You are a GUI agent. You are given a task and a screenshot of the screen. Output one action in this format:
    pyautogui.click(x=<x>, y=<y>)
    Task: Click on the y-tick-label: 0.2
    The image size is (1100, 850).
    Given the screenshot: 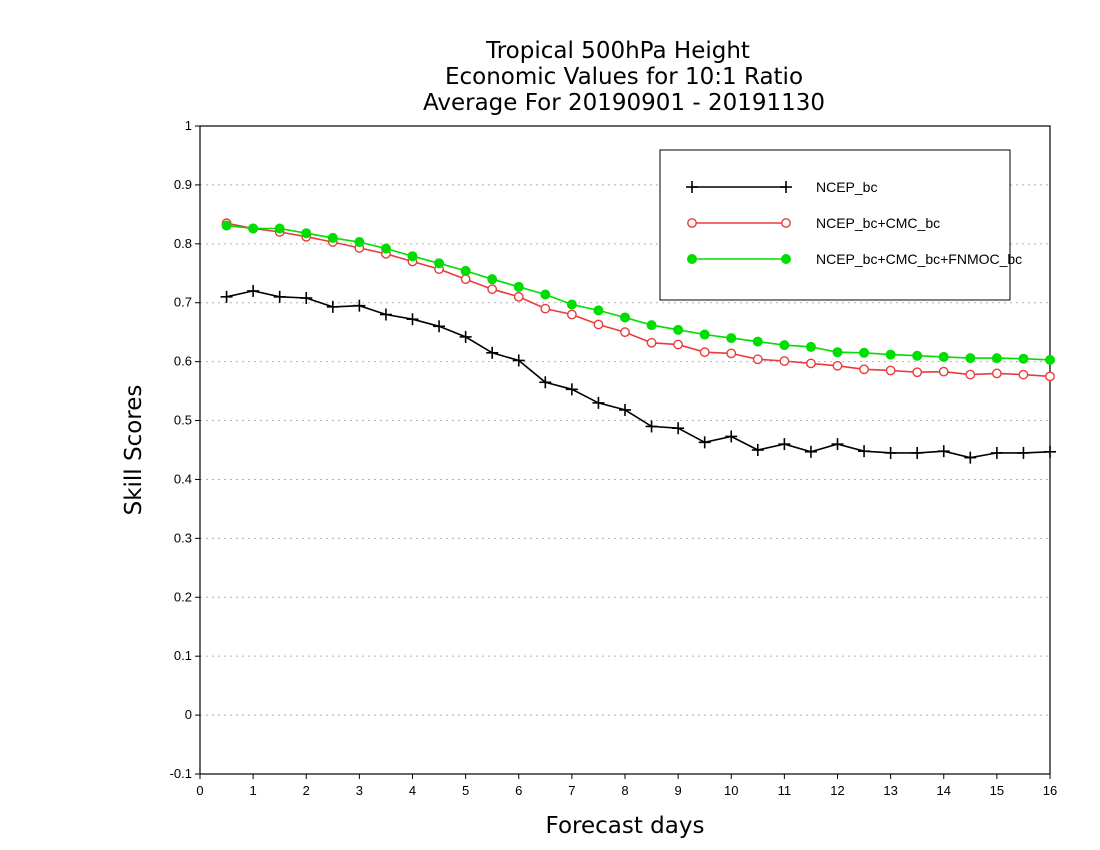 What is the action you would take?
    pyautogui.click(x=183, y=596)
    